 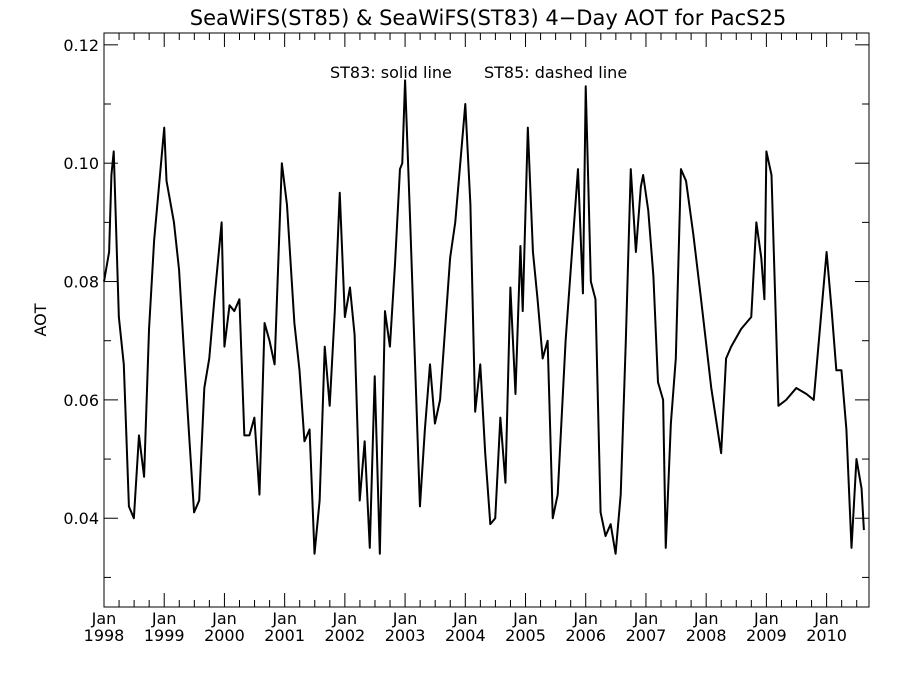 I want to click on x-tick-year-label: 2004, so click(x=465, y=635).